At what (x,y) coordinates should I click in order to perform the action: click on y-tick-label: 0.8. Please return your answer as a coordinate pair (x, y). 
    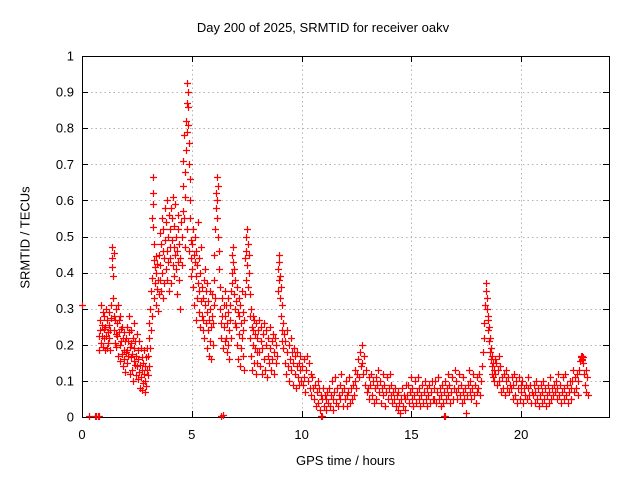
    Looking at the image, I should click on (65, 128).